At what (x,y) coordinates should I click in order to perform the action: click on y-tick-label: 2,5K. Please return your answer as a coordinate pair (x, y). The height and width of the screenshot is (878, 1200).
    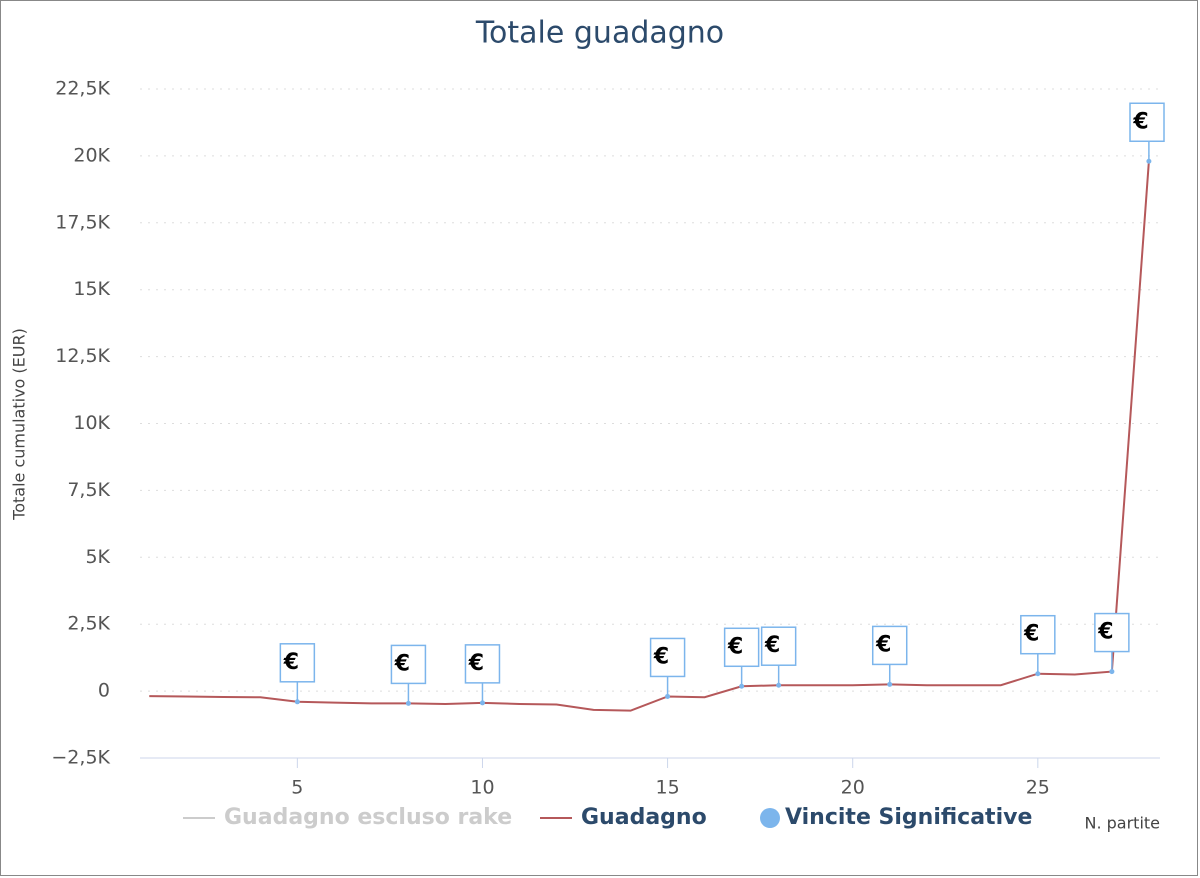
    Looking at the image, I should click on (88, 624).